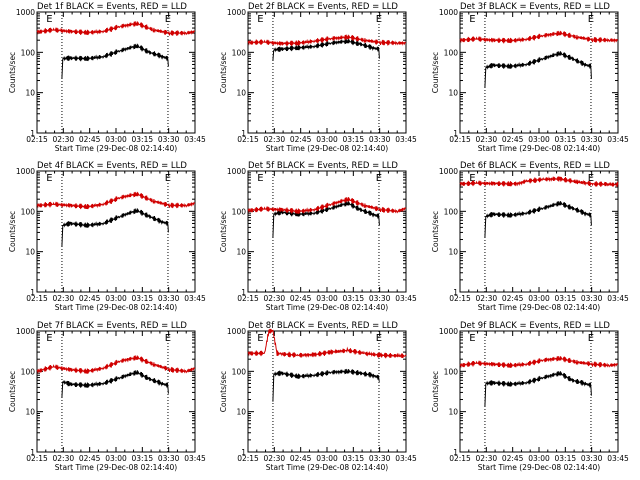 The image size is (640, 480). Describe the element at coordinates (535, 7) in the screenshot. I see `panel-title: Det 3f BLACK = Events, RED = LLD` at that location.